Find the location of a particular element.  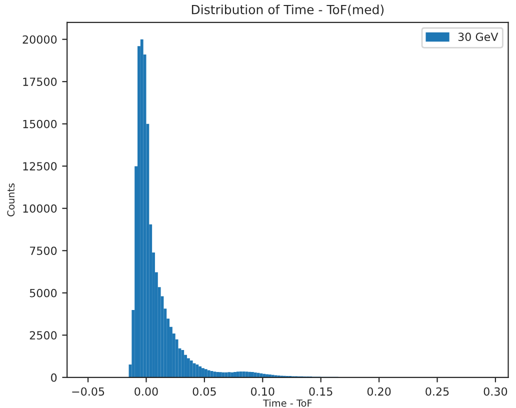

x-tick-label: 0.30 is located at coordinates (496, 391).